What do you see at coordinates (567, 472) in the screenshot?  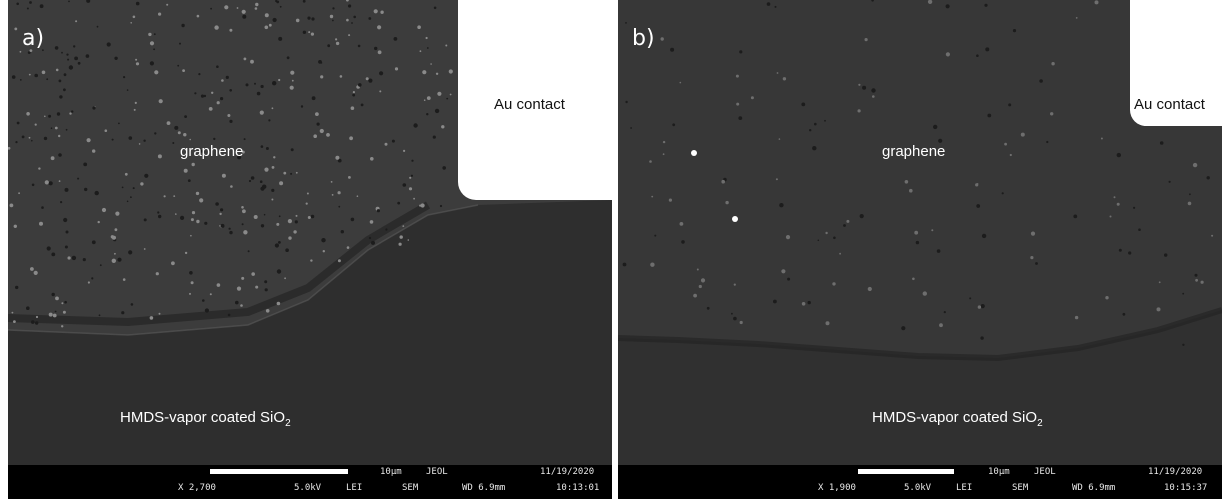 I see `date-text-a: 11/19/2020` at bounding box center [567, 472].